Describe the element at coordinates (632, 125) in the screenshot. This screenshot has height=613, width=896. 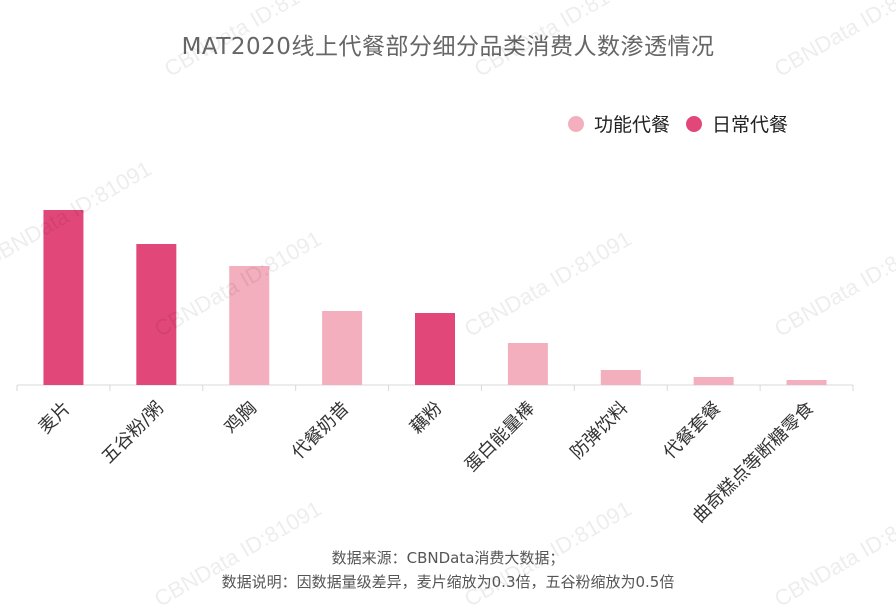
I see `legend-label-functional: 功能代餐` at that location.